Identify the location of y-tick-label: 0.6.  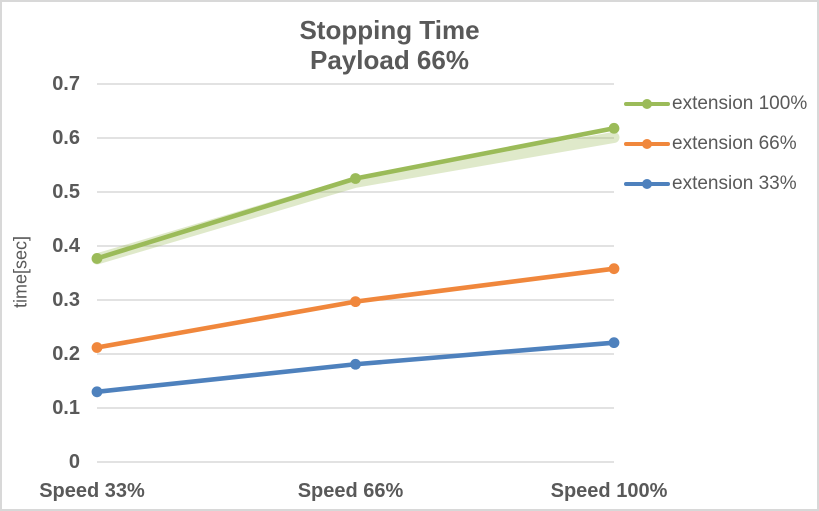
(66, 138).